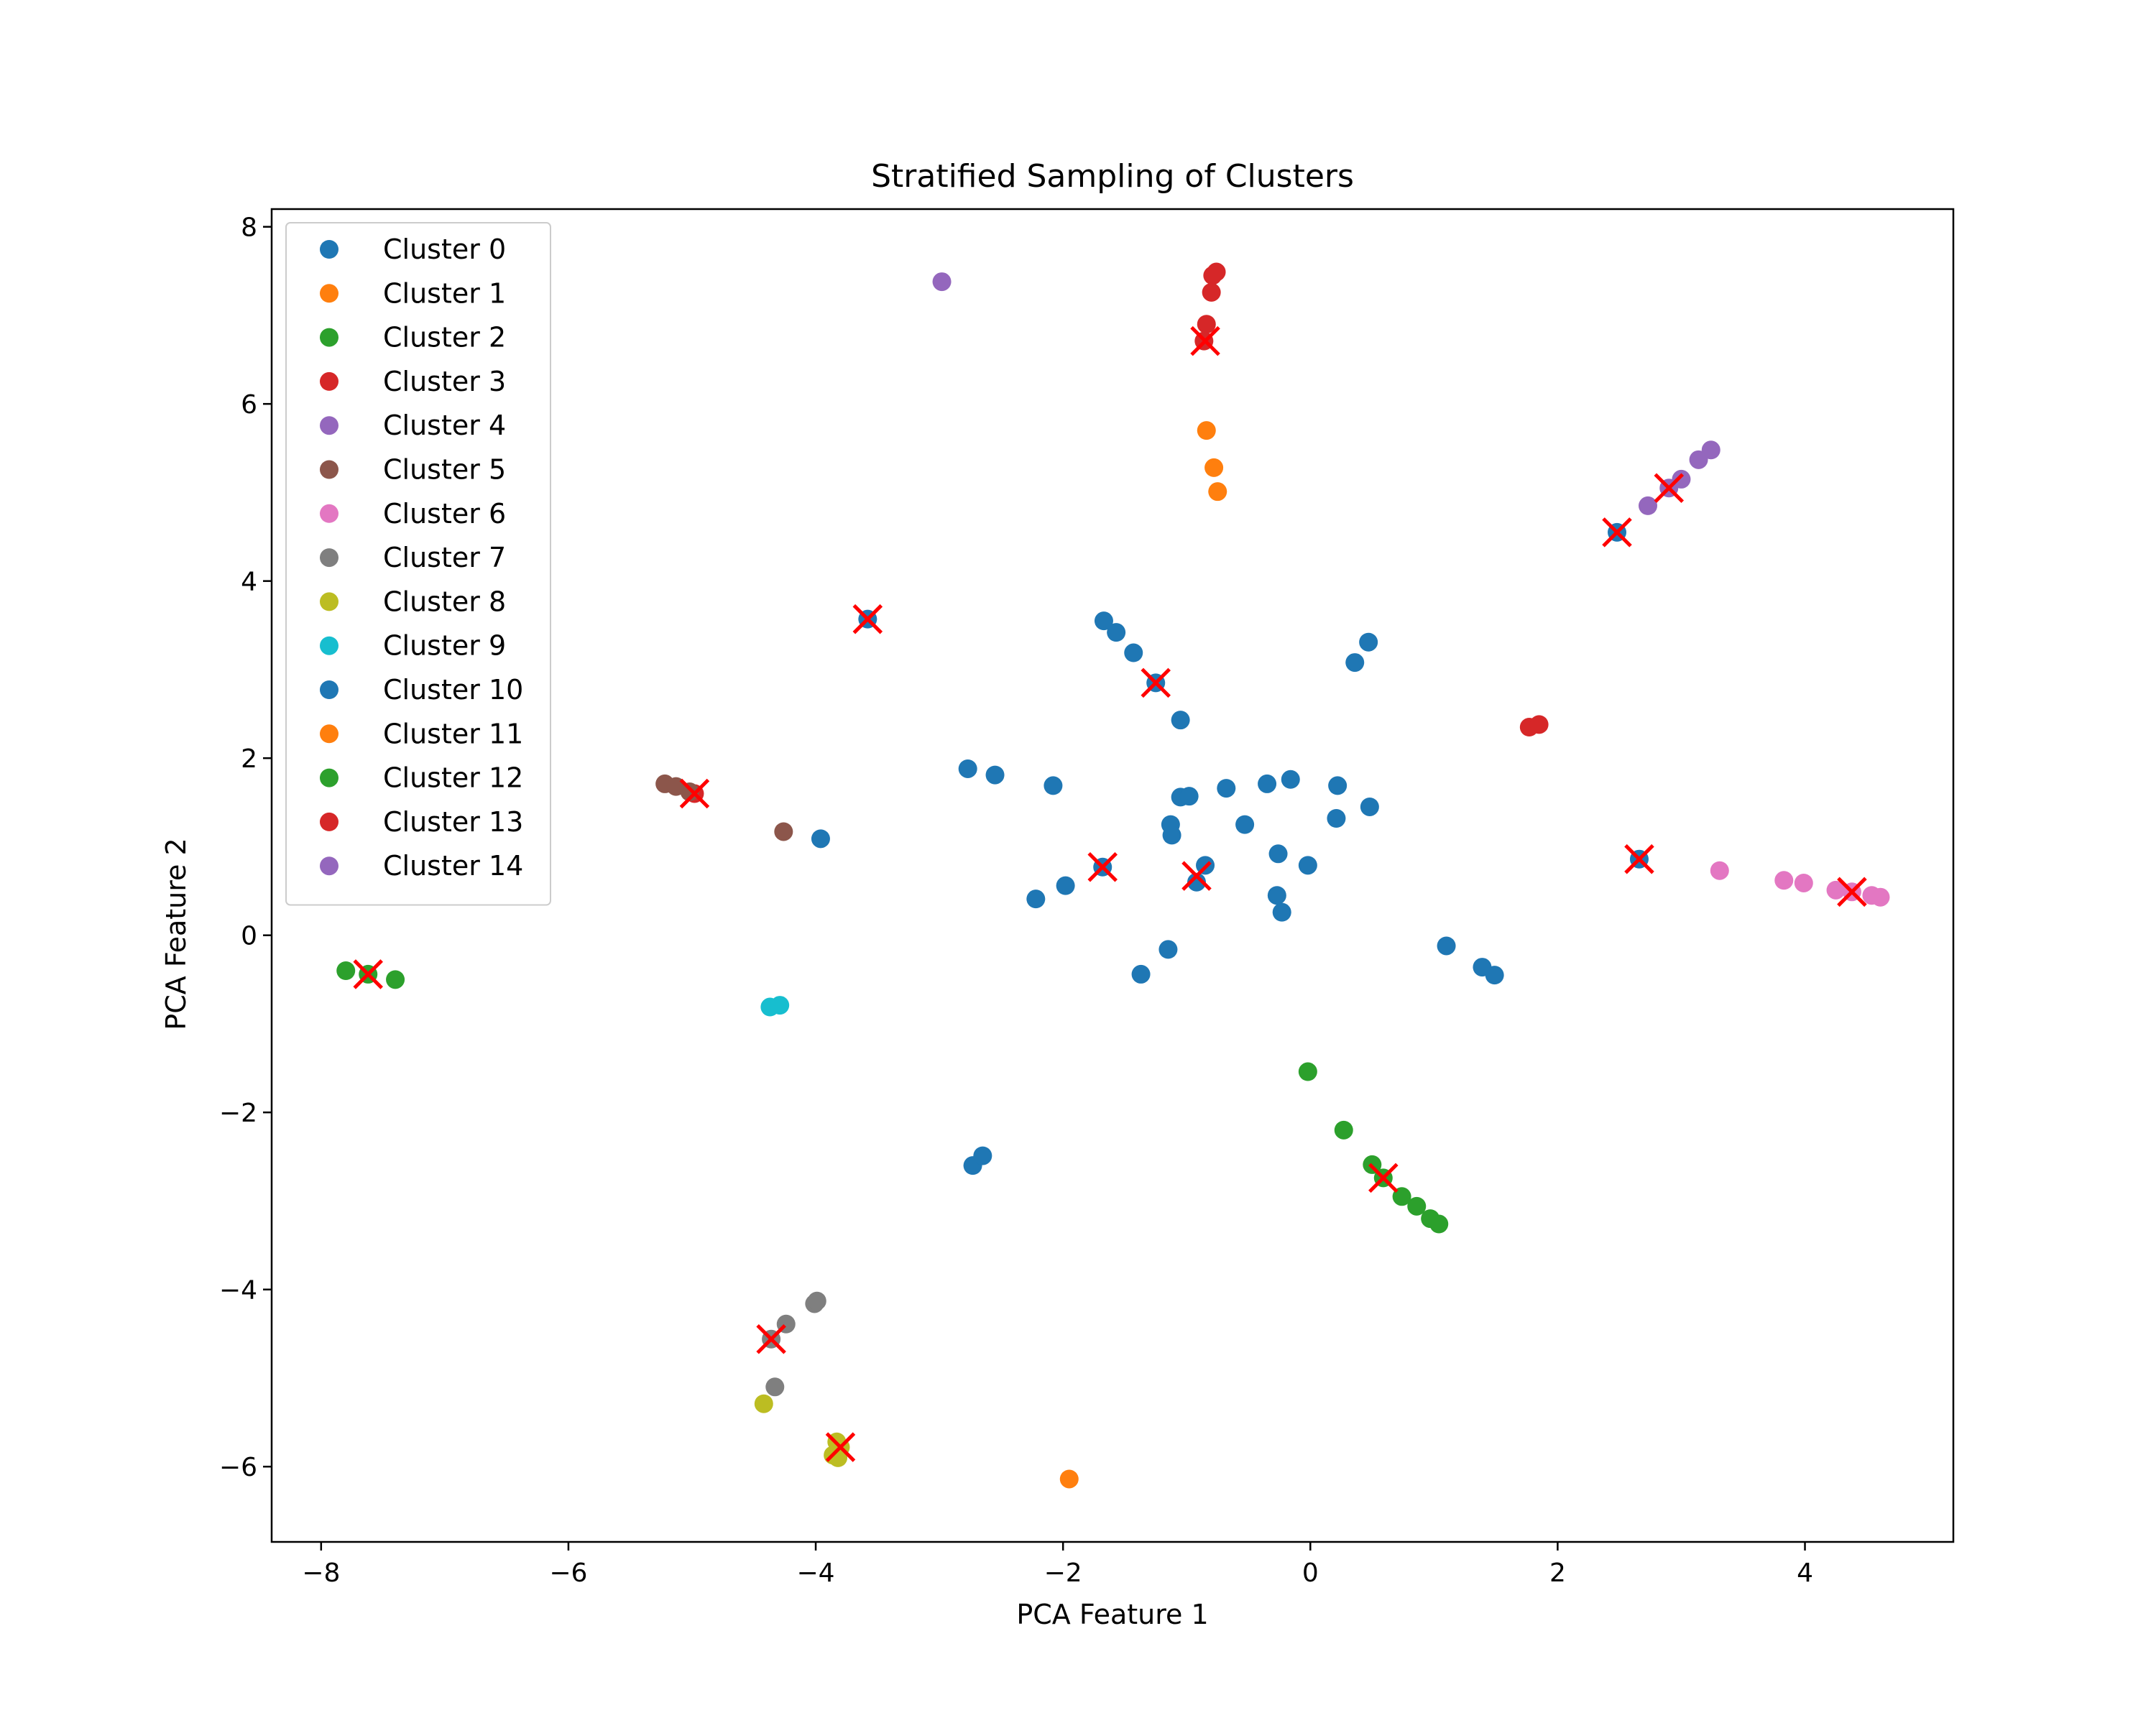 The image size is (2156, 1728). What do you see at coordinates (444, 601) in the screenshot?
I see `legend-label: Cluster 8` at bounding box center [444, 601].